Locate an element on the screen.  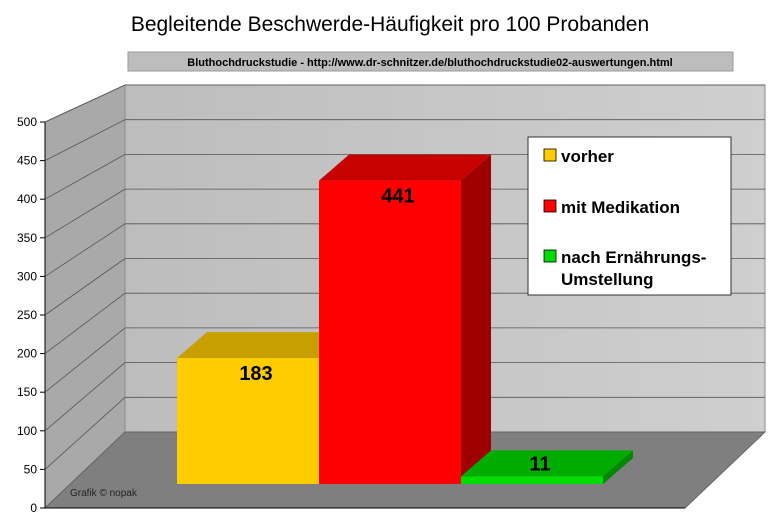
bar: 11 is located at coordinates (547, 467).